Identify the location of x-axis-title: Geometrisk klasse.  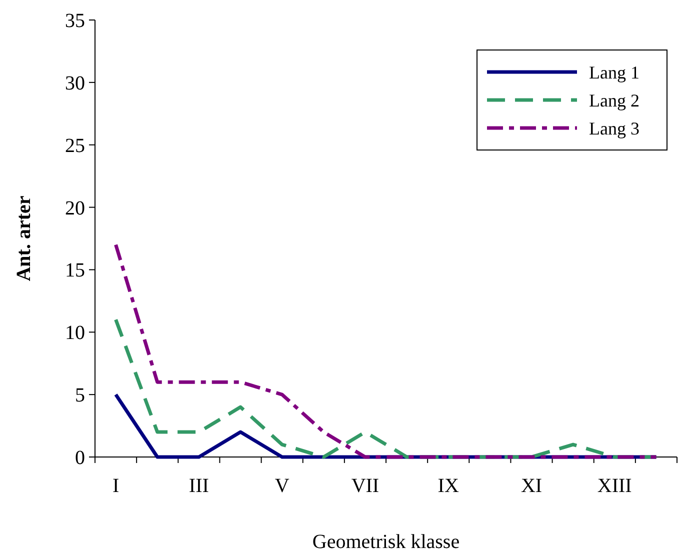
(386, 542).